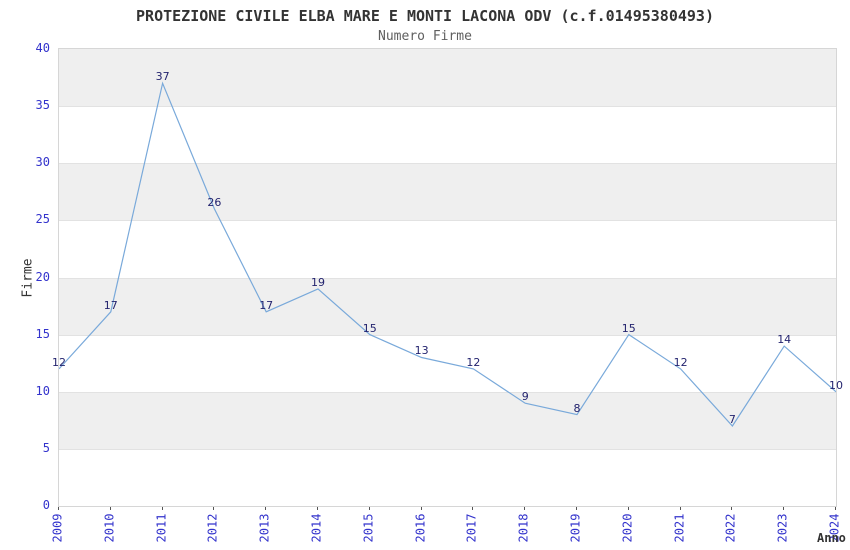 The image size is (850, 550). What do you see at coordinates (161, 528) in the screenshot?
I see `x-tick-label: 2011` at bounding box center [161, 528].